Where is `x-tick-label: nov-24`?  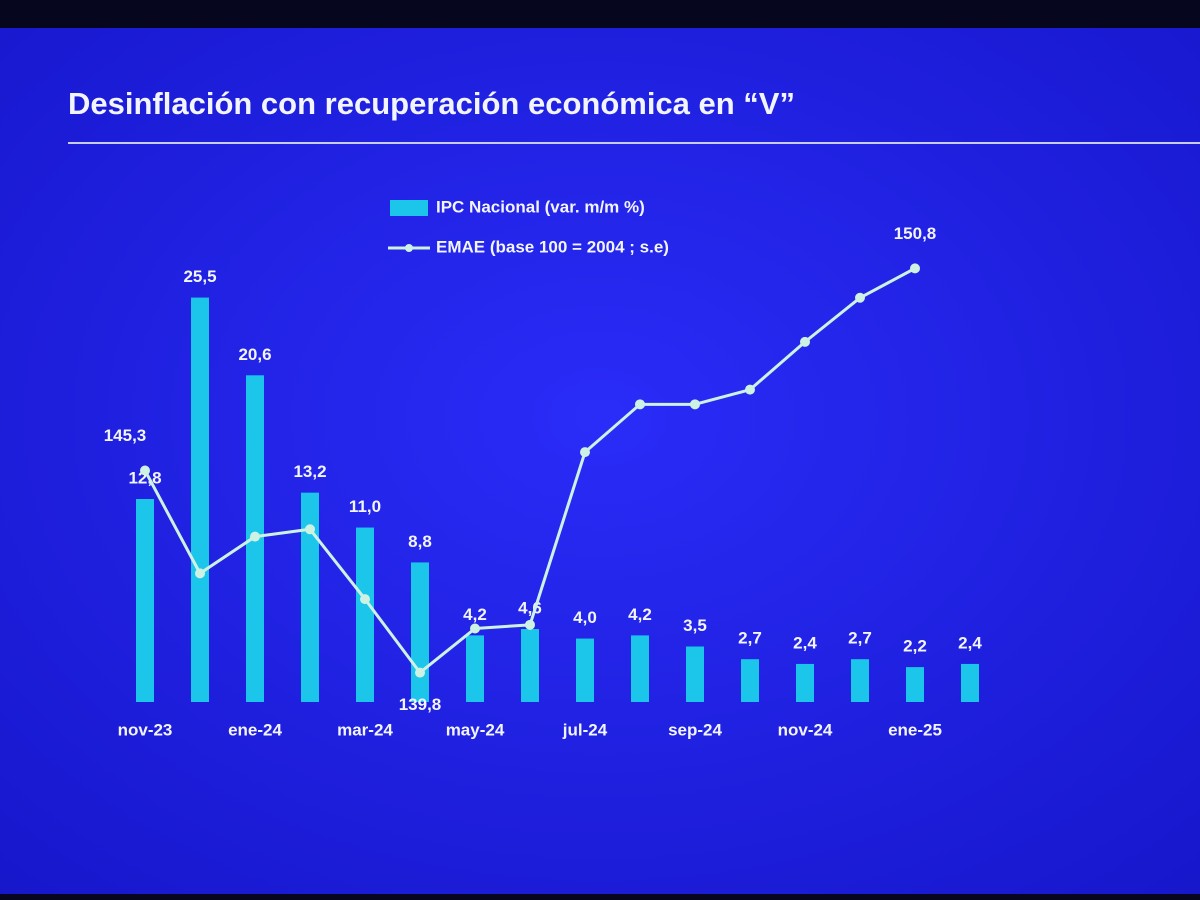
x-tick-label: nov-24 is located at coordinates (805, 729).